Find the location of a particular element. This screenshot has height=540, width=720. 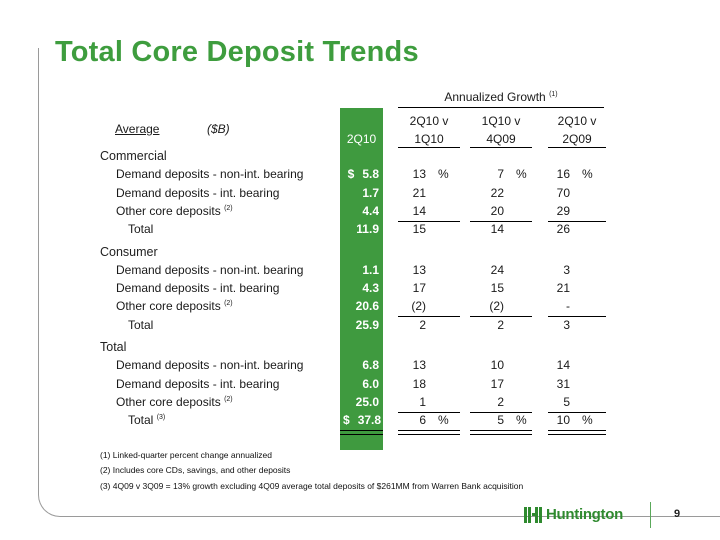

col2-header-top: 2Q10 v is located at coordinates (429, 121).